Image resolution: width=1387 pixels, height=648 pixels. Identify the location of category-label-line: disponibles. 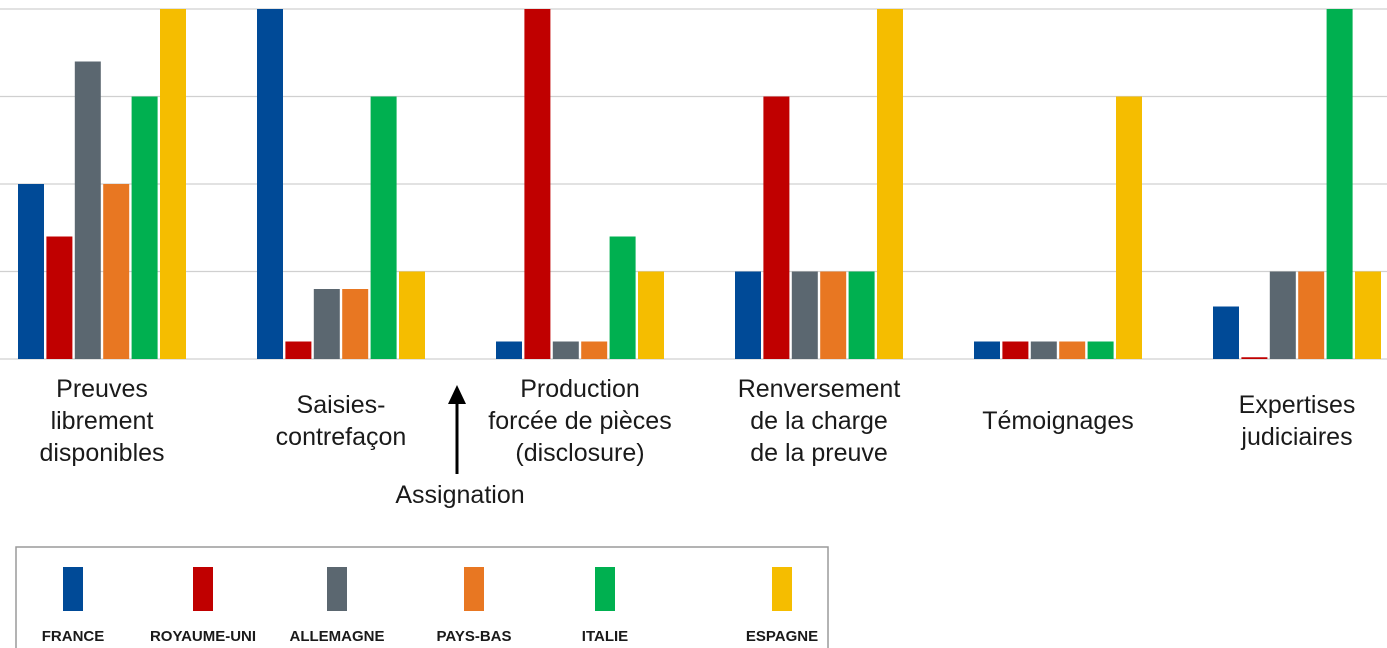
(101, 453).